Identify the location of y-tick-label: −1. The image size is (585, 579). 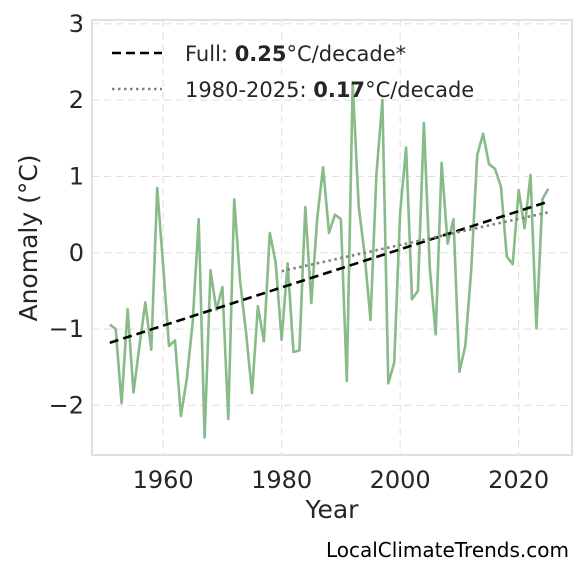
(66, 329).